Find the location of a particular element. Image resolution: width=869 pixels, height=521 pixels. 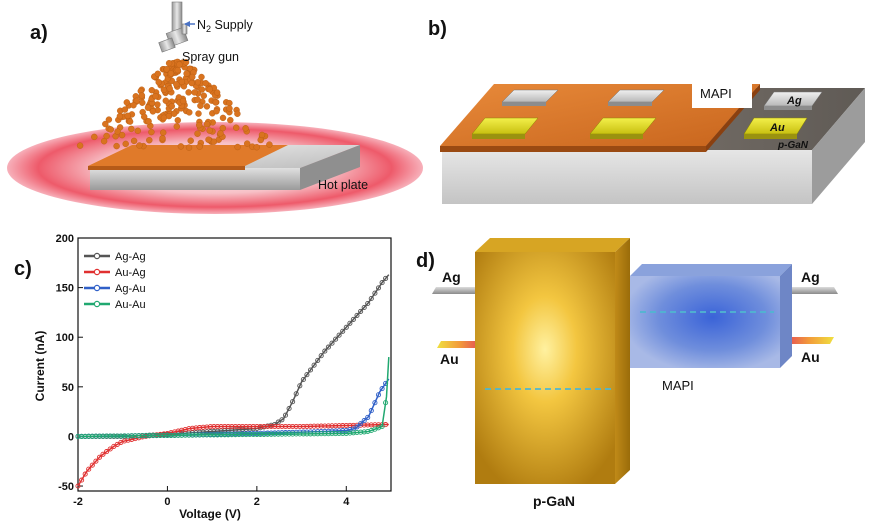

au-right-label: Au is located at coordinates (810, 357).